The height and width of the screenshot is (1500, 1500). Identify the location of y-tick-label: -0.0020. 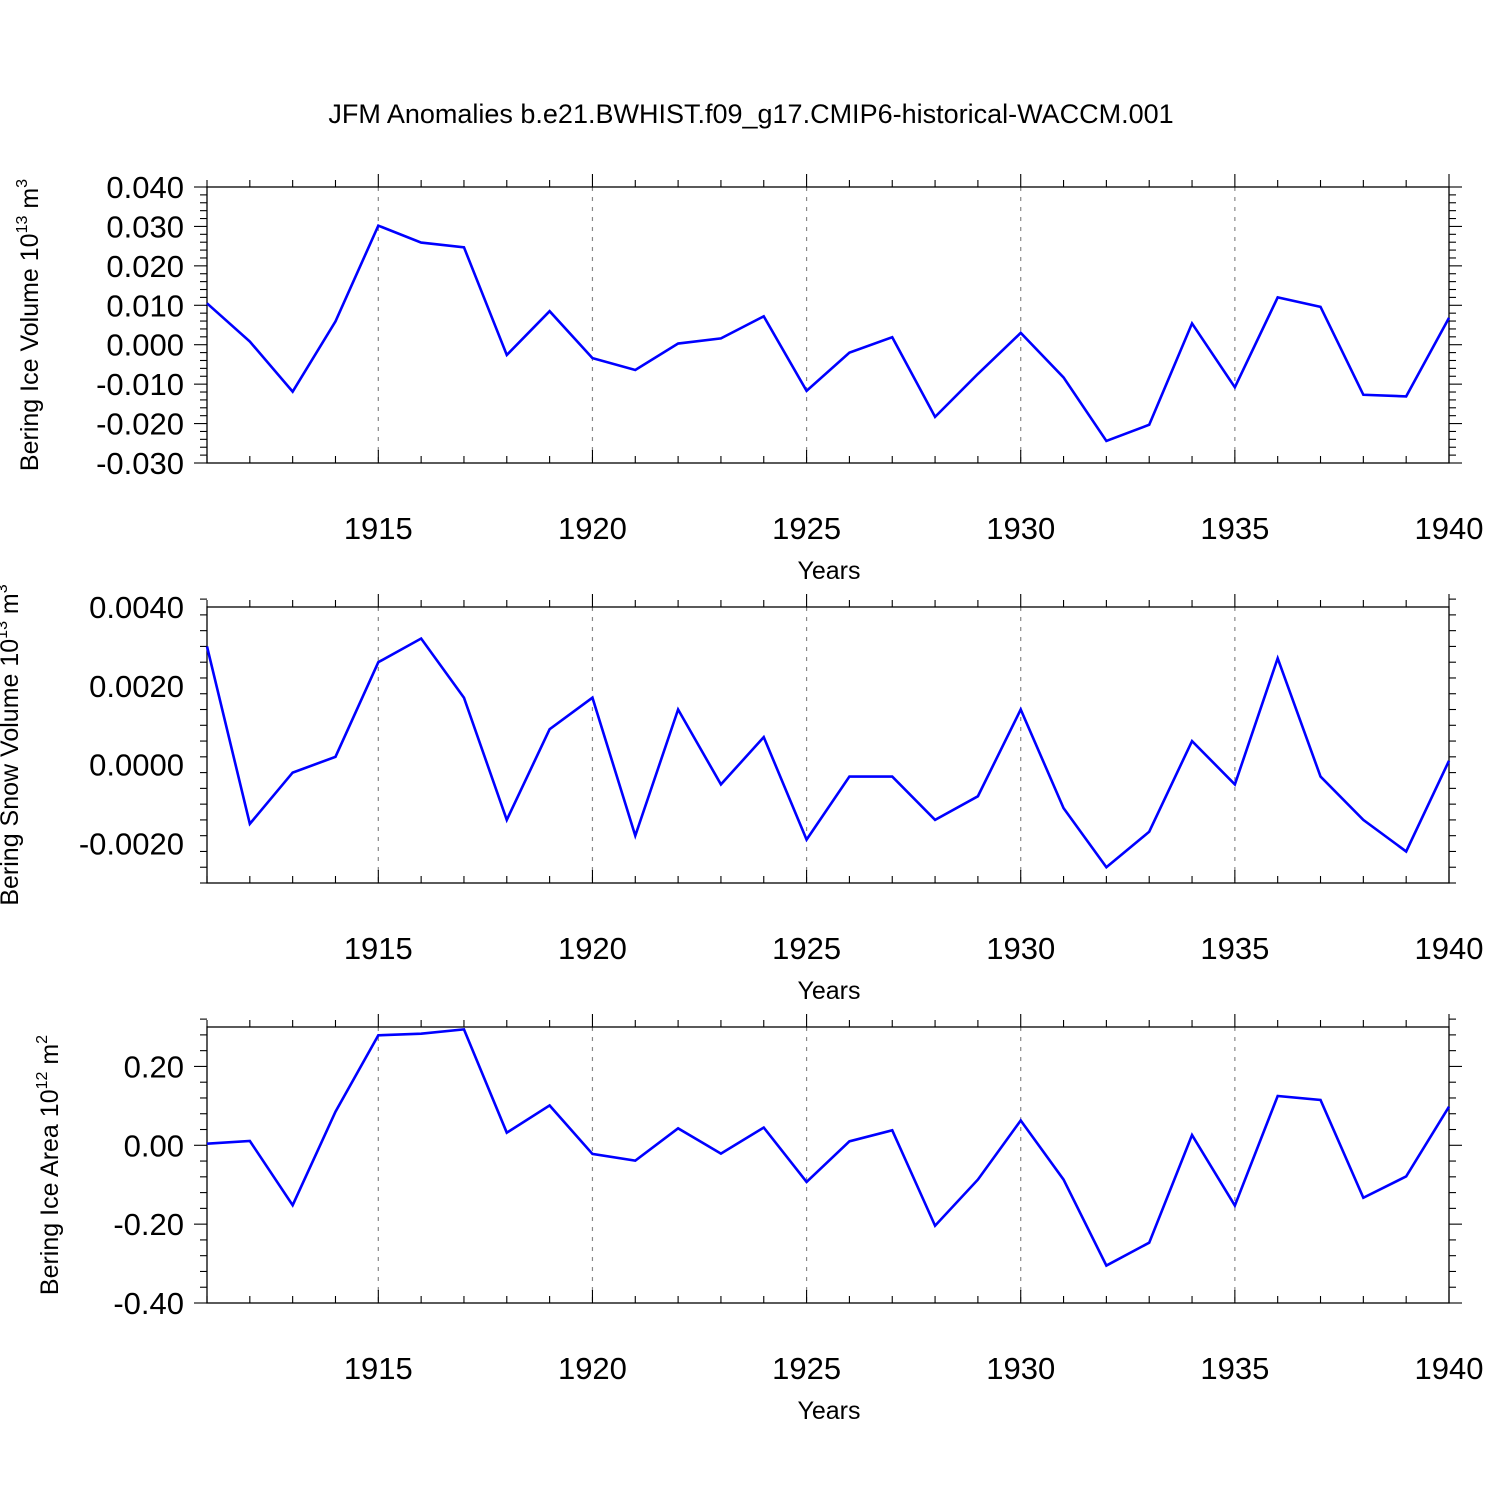
(131, 844).